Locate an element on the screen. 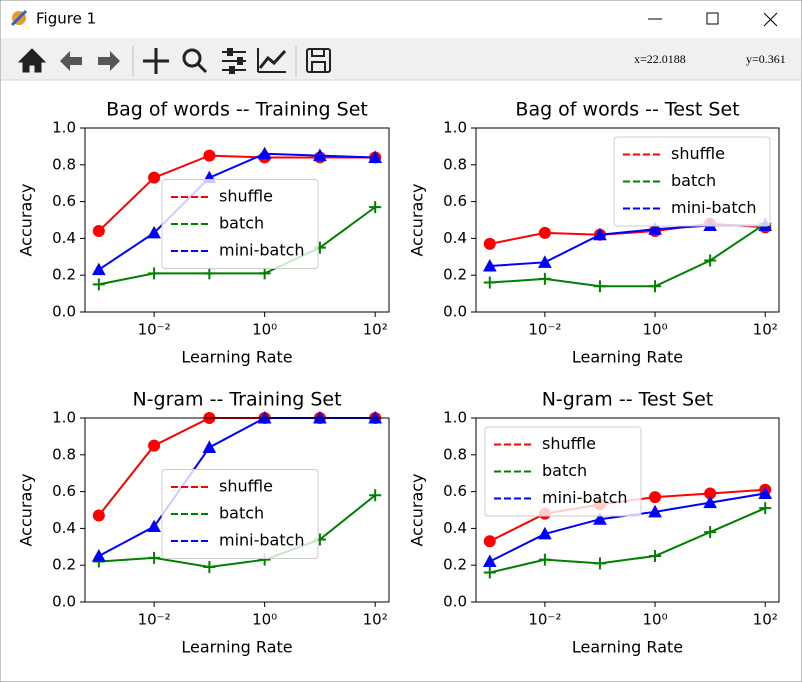  cursor-y: y=0.361 is located at coordinates (766, 59).